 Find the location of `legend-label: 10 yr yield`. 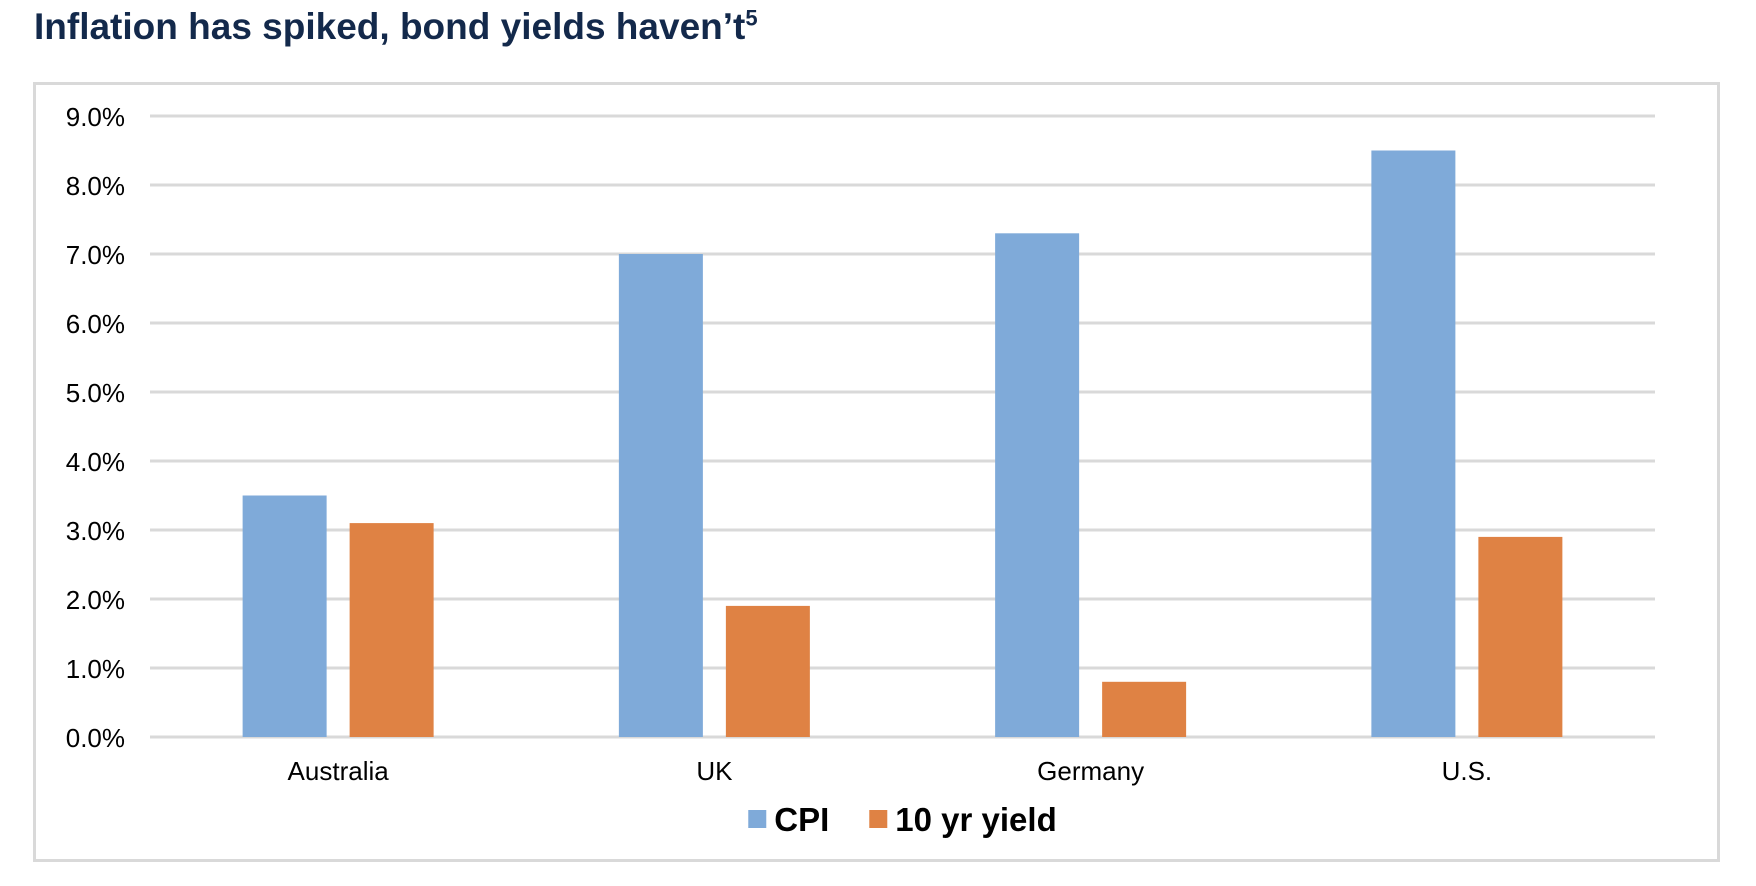

legend-label: 10 yr yield is located at coordinates (975, 819).